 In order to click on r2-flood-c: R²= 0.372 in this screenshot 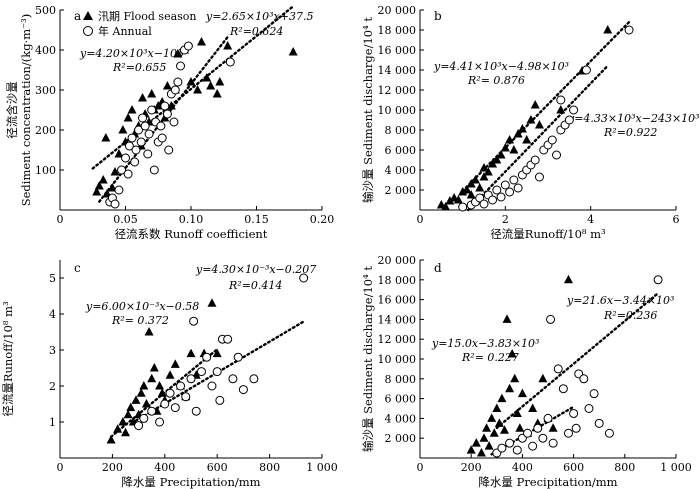, I will do `click(140, 320)`.